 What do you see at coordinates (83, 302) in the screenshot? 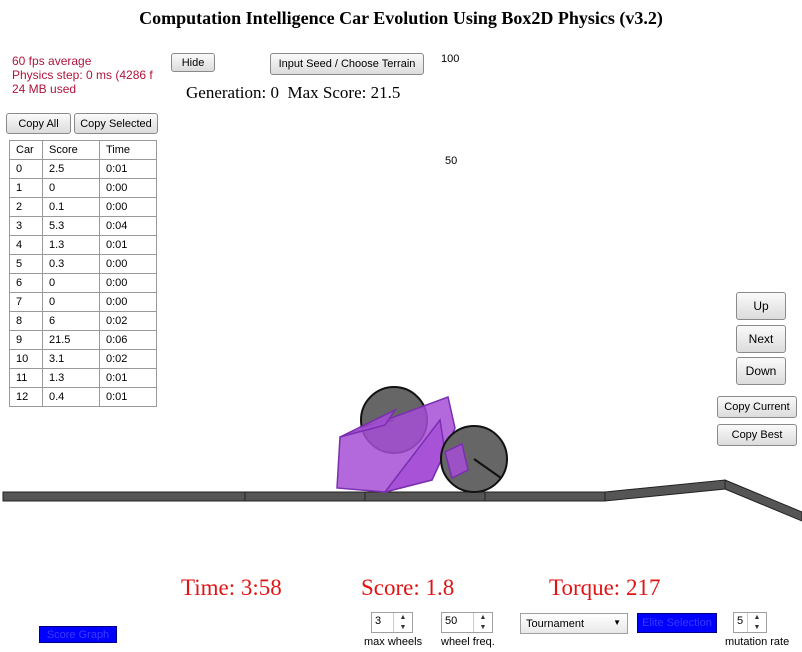
I see `table-row: 7 0 0:00` at bounding box center [83, 302].